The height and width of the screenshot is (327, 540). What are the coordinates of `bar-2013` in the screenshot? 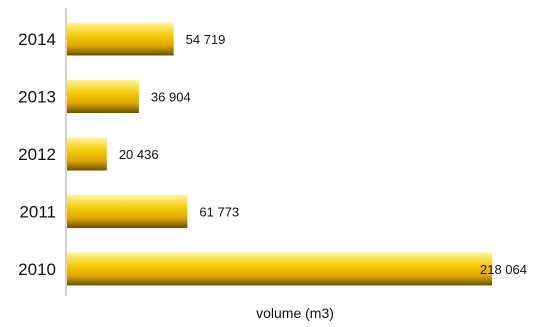 It's located at (103, 96).